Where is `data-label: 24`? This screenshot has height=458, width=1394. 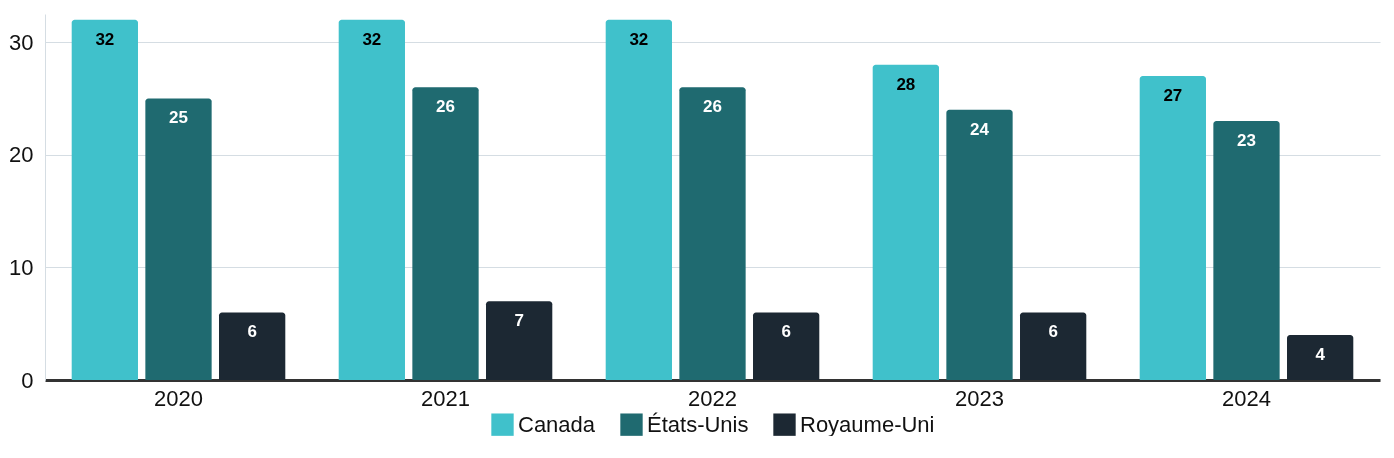 data-label: 24 is located at coordinates (980, 129).